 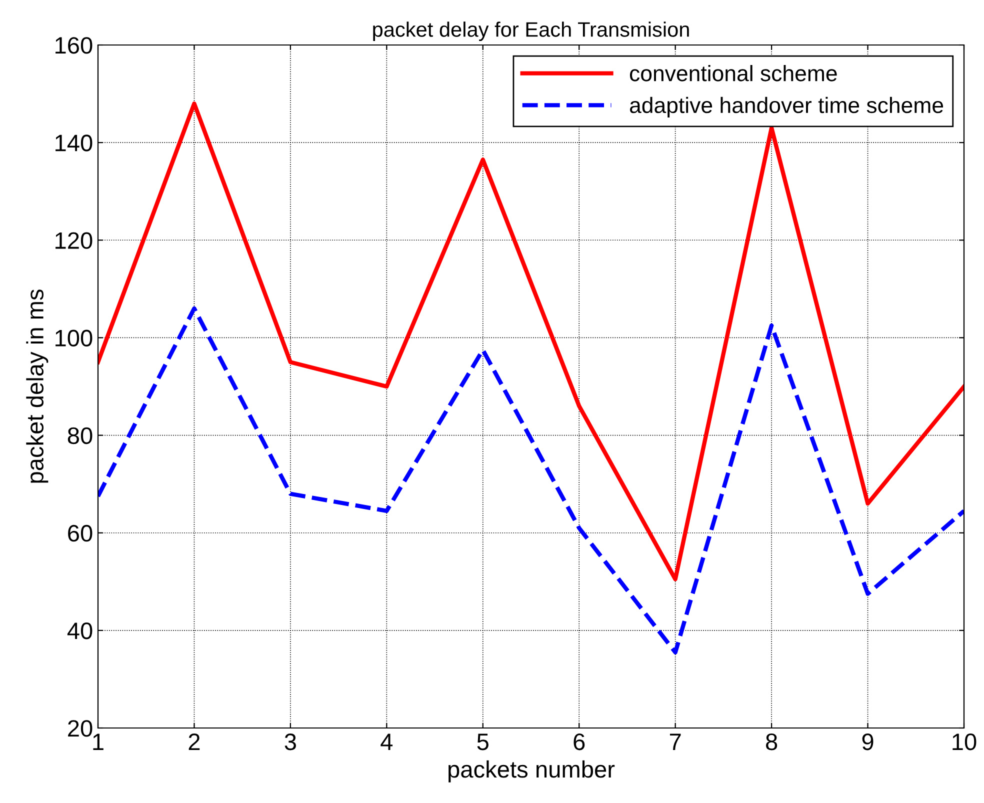 What do you see at coordinates (74, 338) in the screenshot?
I see `y-tick-label: 100` at bounding box center [74, 338].